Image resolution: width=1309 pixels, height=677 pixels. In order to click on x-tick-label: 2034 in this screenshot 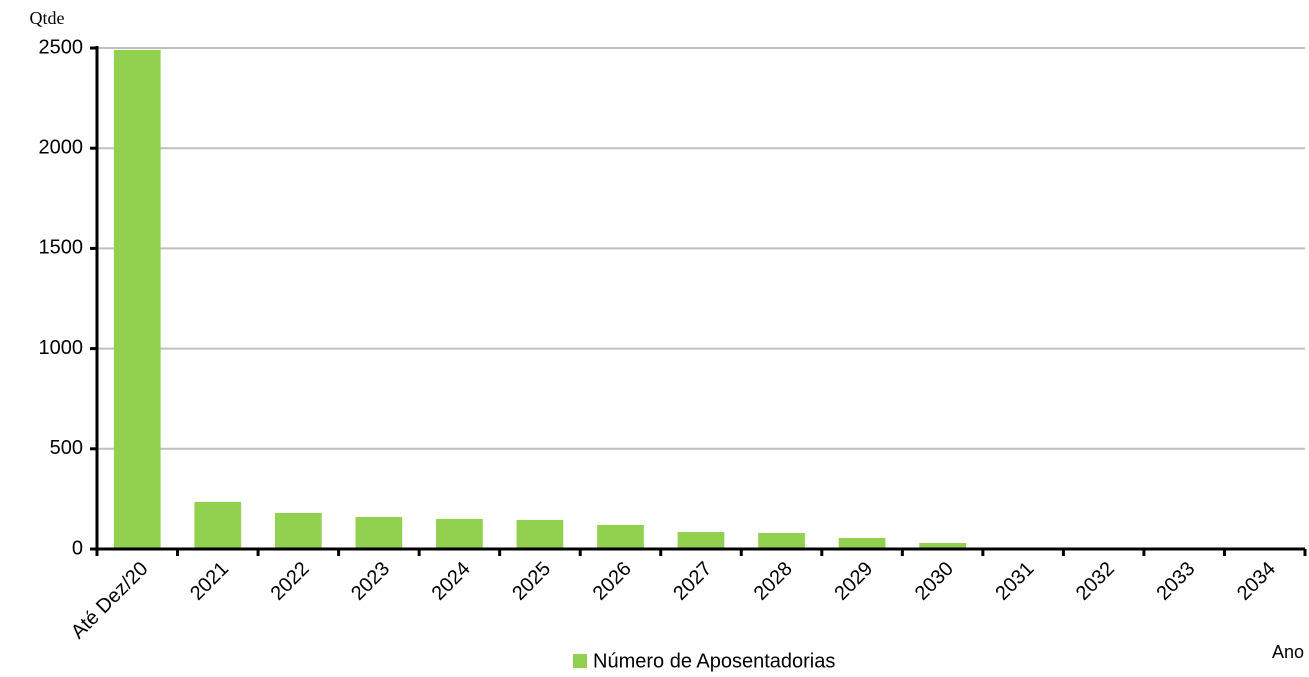, I will do `click(1256, 581)`.